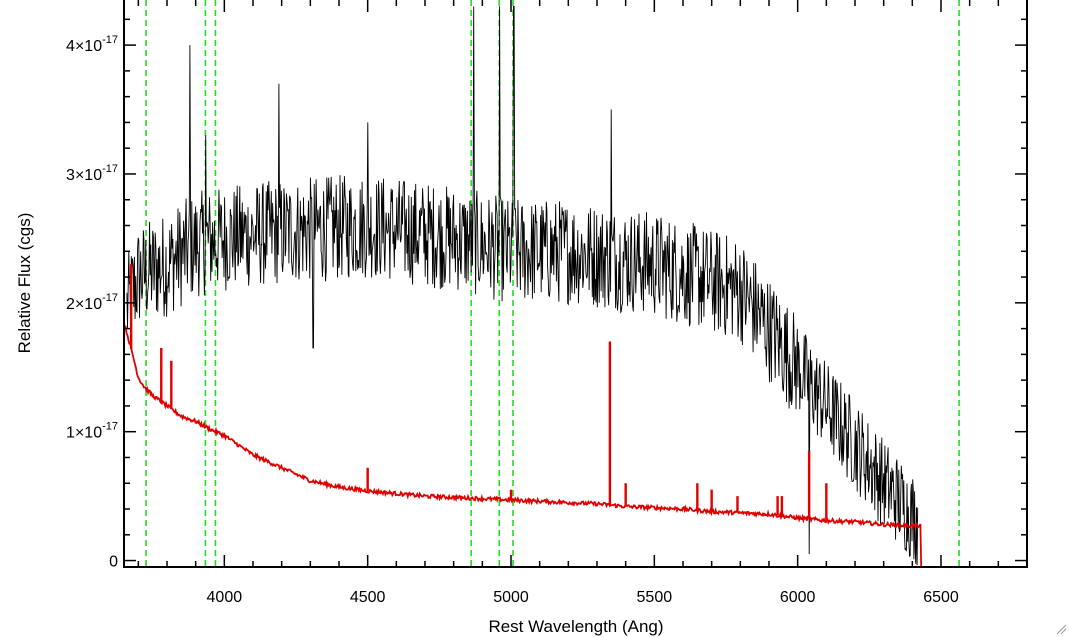  What do you see at coordinates (368, 597) in the screenshot?
I see `x-tick-label: 4500` at bounding box center [368, 597].